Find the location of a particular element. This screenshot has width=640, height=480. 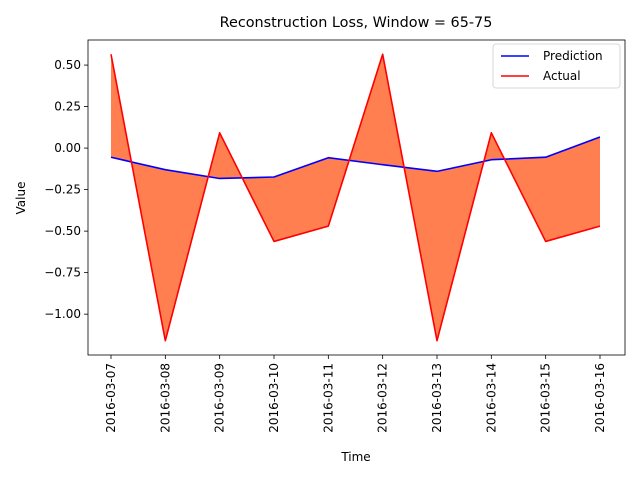

chart-title: Reconstruction Loss, Window = 65-75 is located at coordinates (356, 23).